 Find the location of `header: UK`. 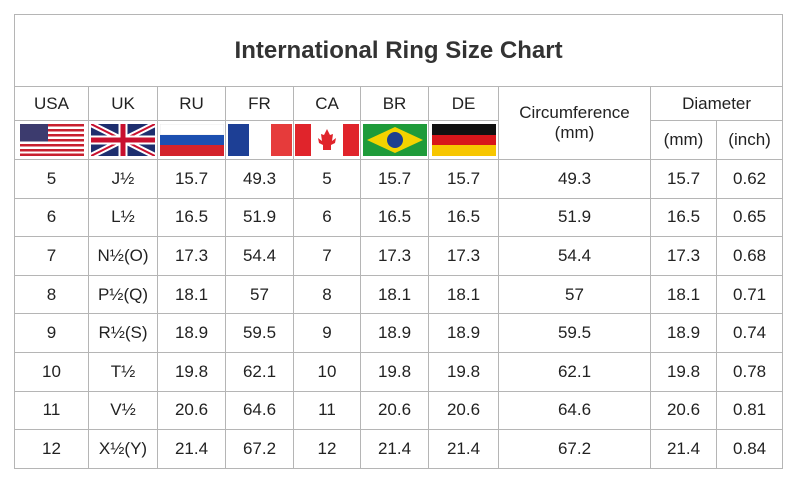

header: UK is located at coordinates (123, 103).